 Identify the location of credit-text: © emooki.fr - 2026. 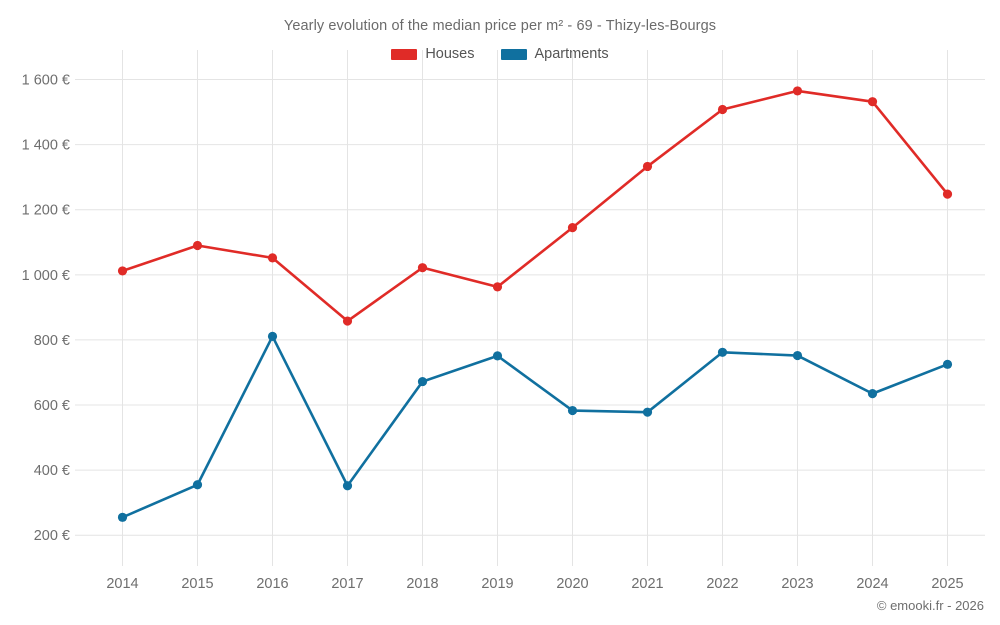
(930, 605).